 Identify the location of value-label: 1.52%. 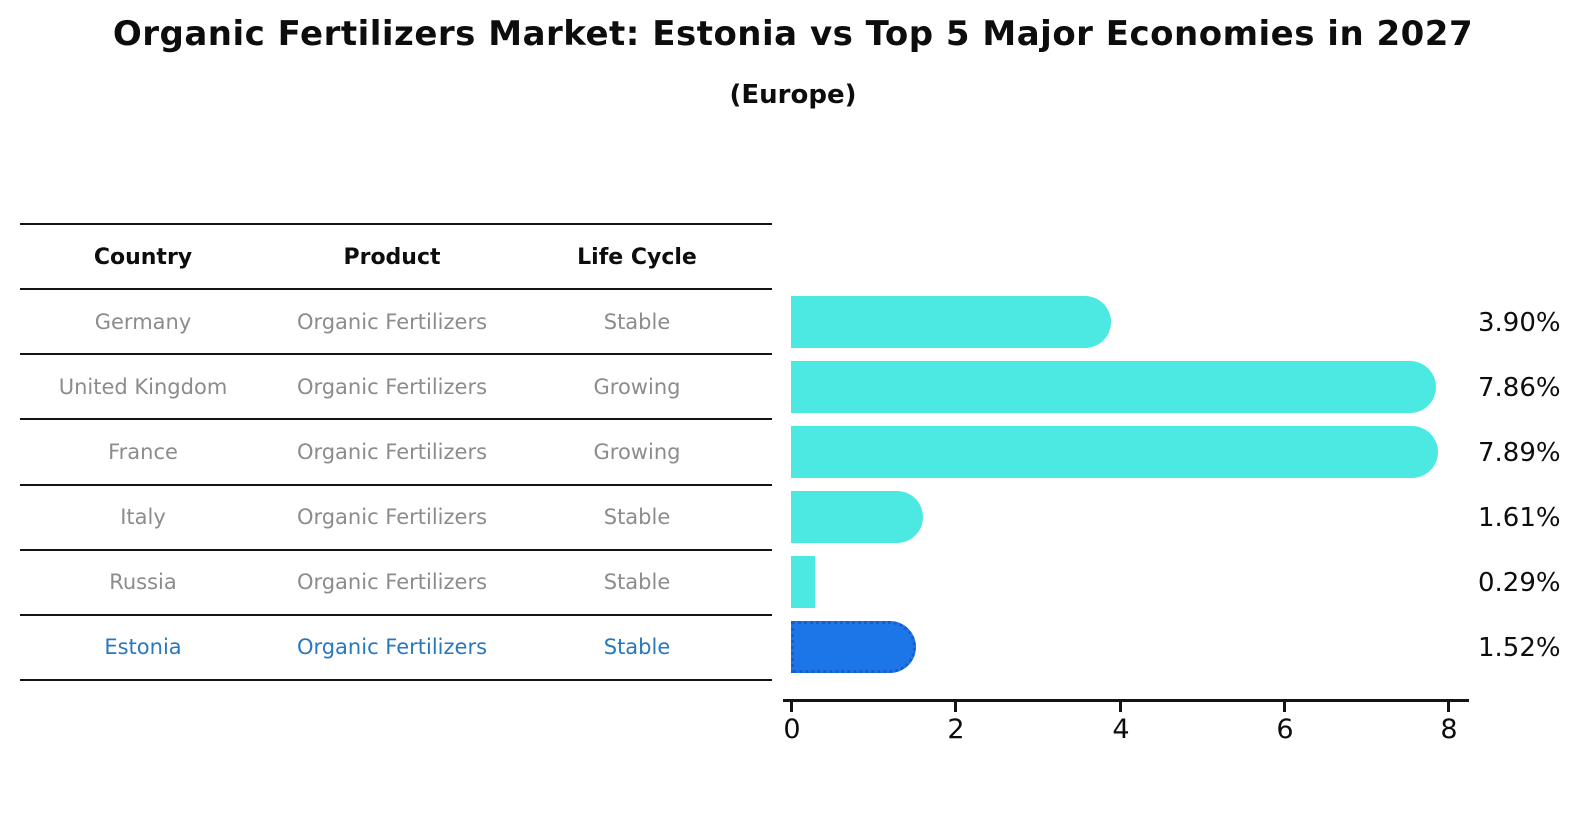
(1519, 648).